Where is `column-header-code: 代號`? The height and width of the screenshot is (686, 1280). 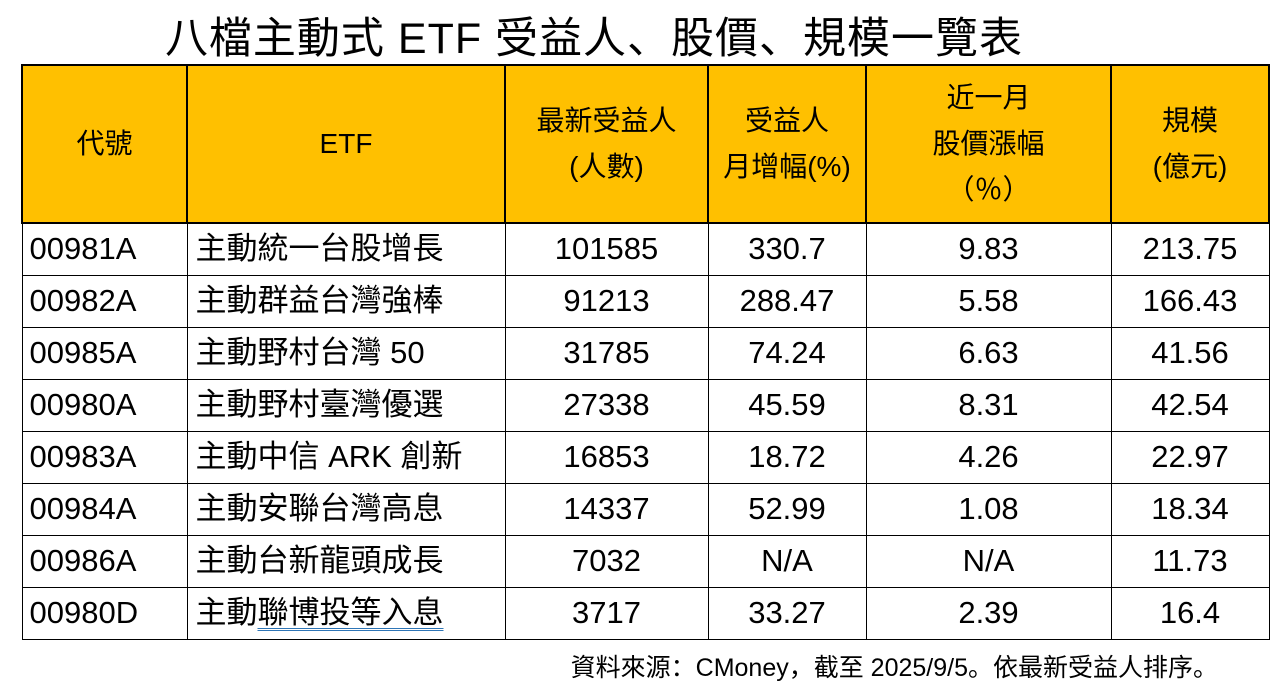 column-header-code: 代號 is located at coordinates (104, 144).